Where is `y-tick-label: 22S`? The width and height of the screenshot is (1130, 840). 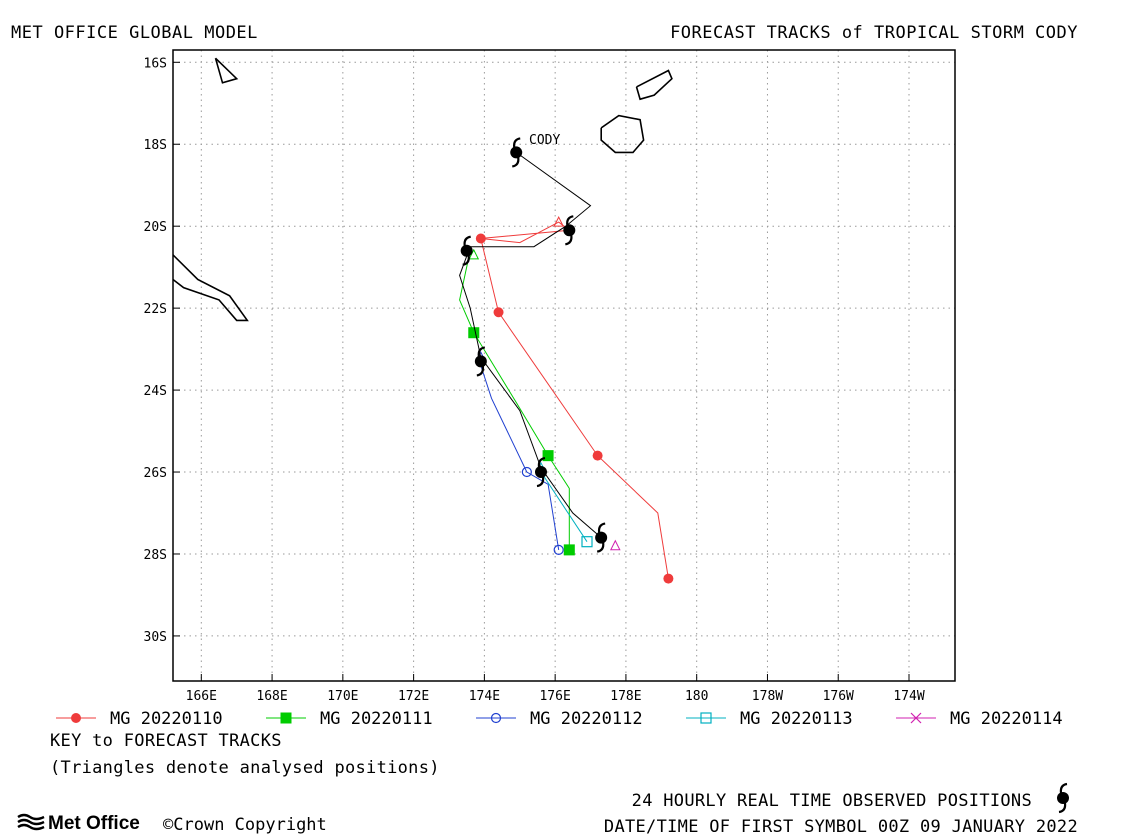 y-tick-label: 22S is located at coordinates (155, 309).